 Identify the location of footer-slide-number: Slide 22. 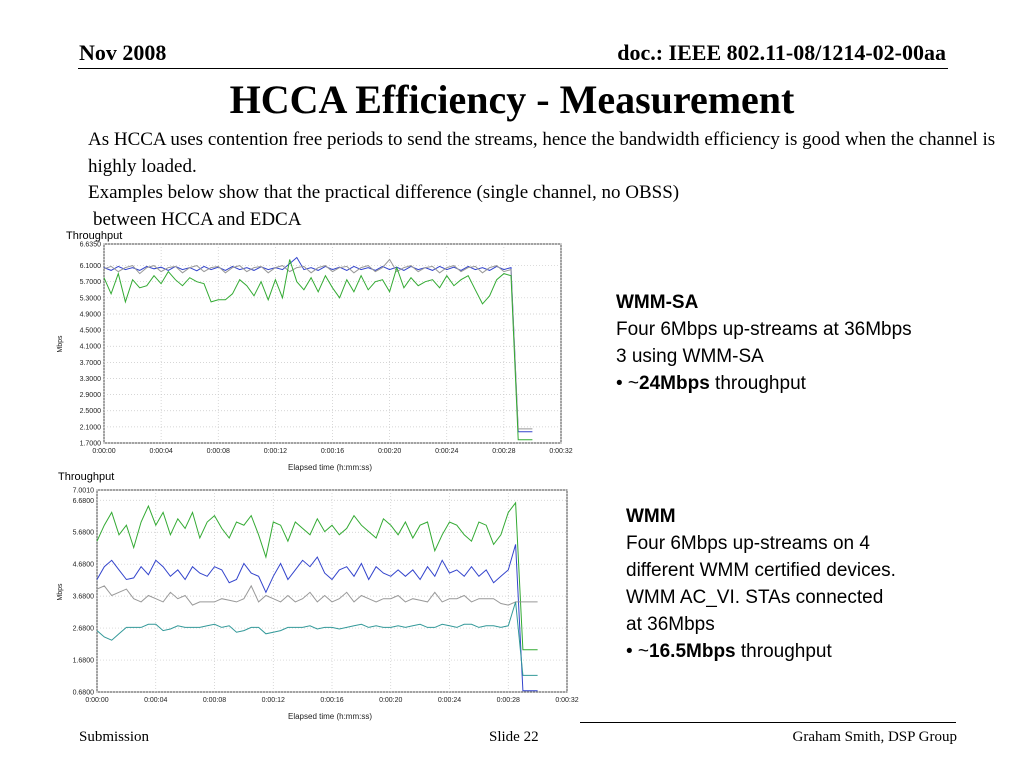
(514, 737).